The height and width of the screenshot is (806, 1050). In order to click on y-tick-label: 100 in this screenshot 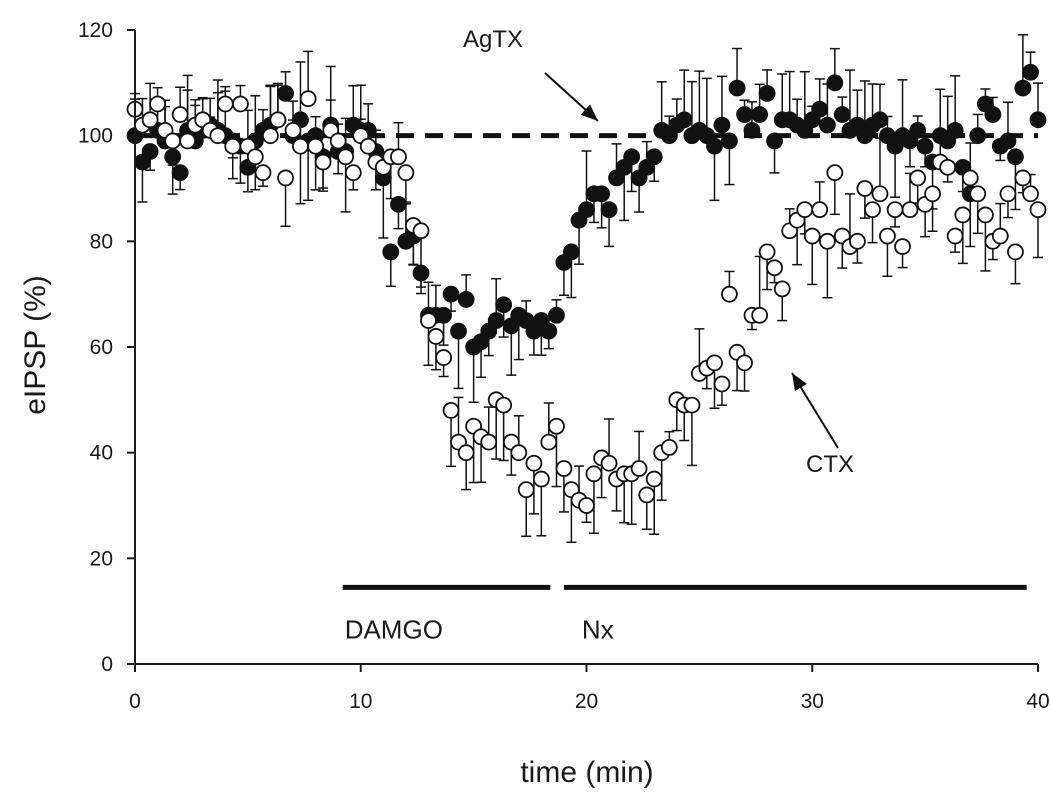, I will do `click(95, 136)`.